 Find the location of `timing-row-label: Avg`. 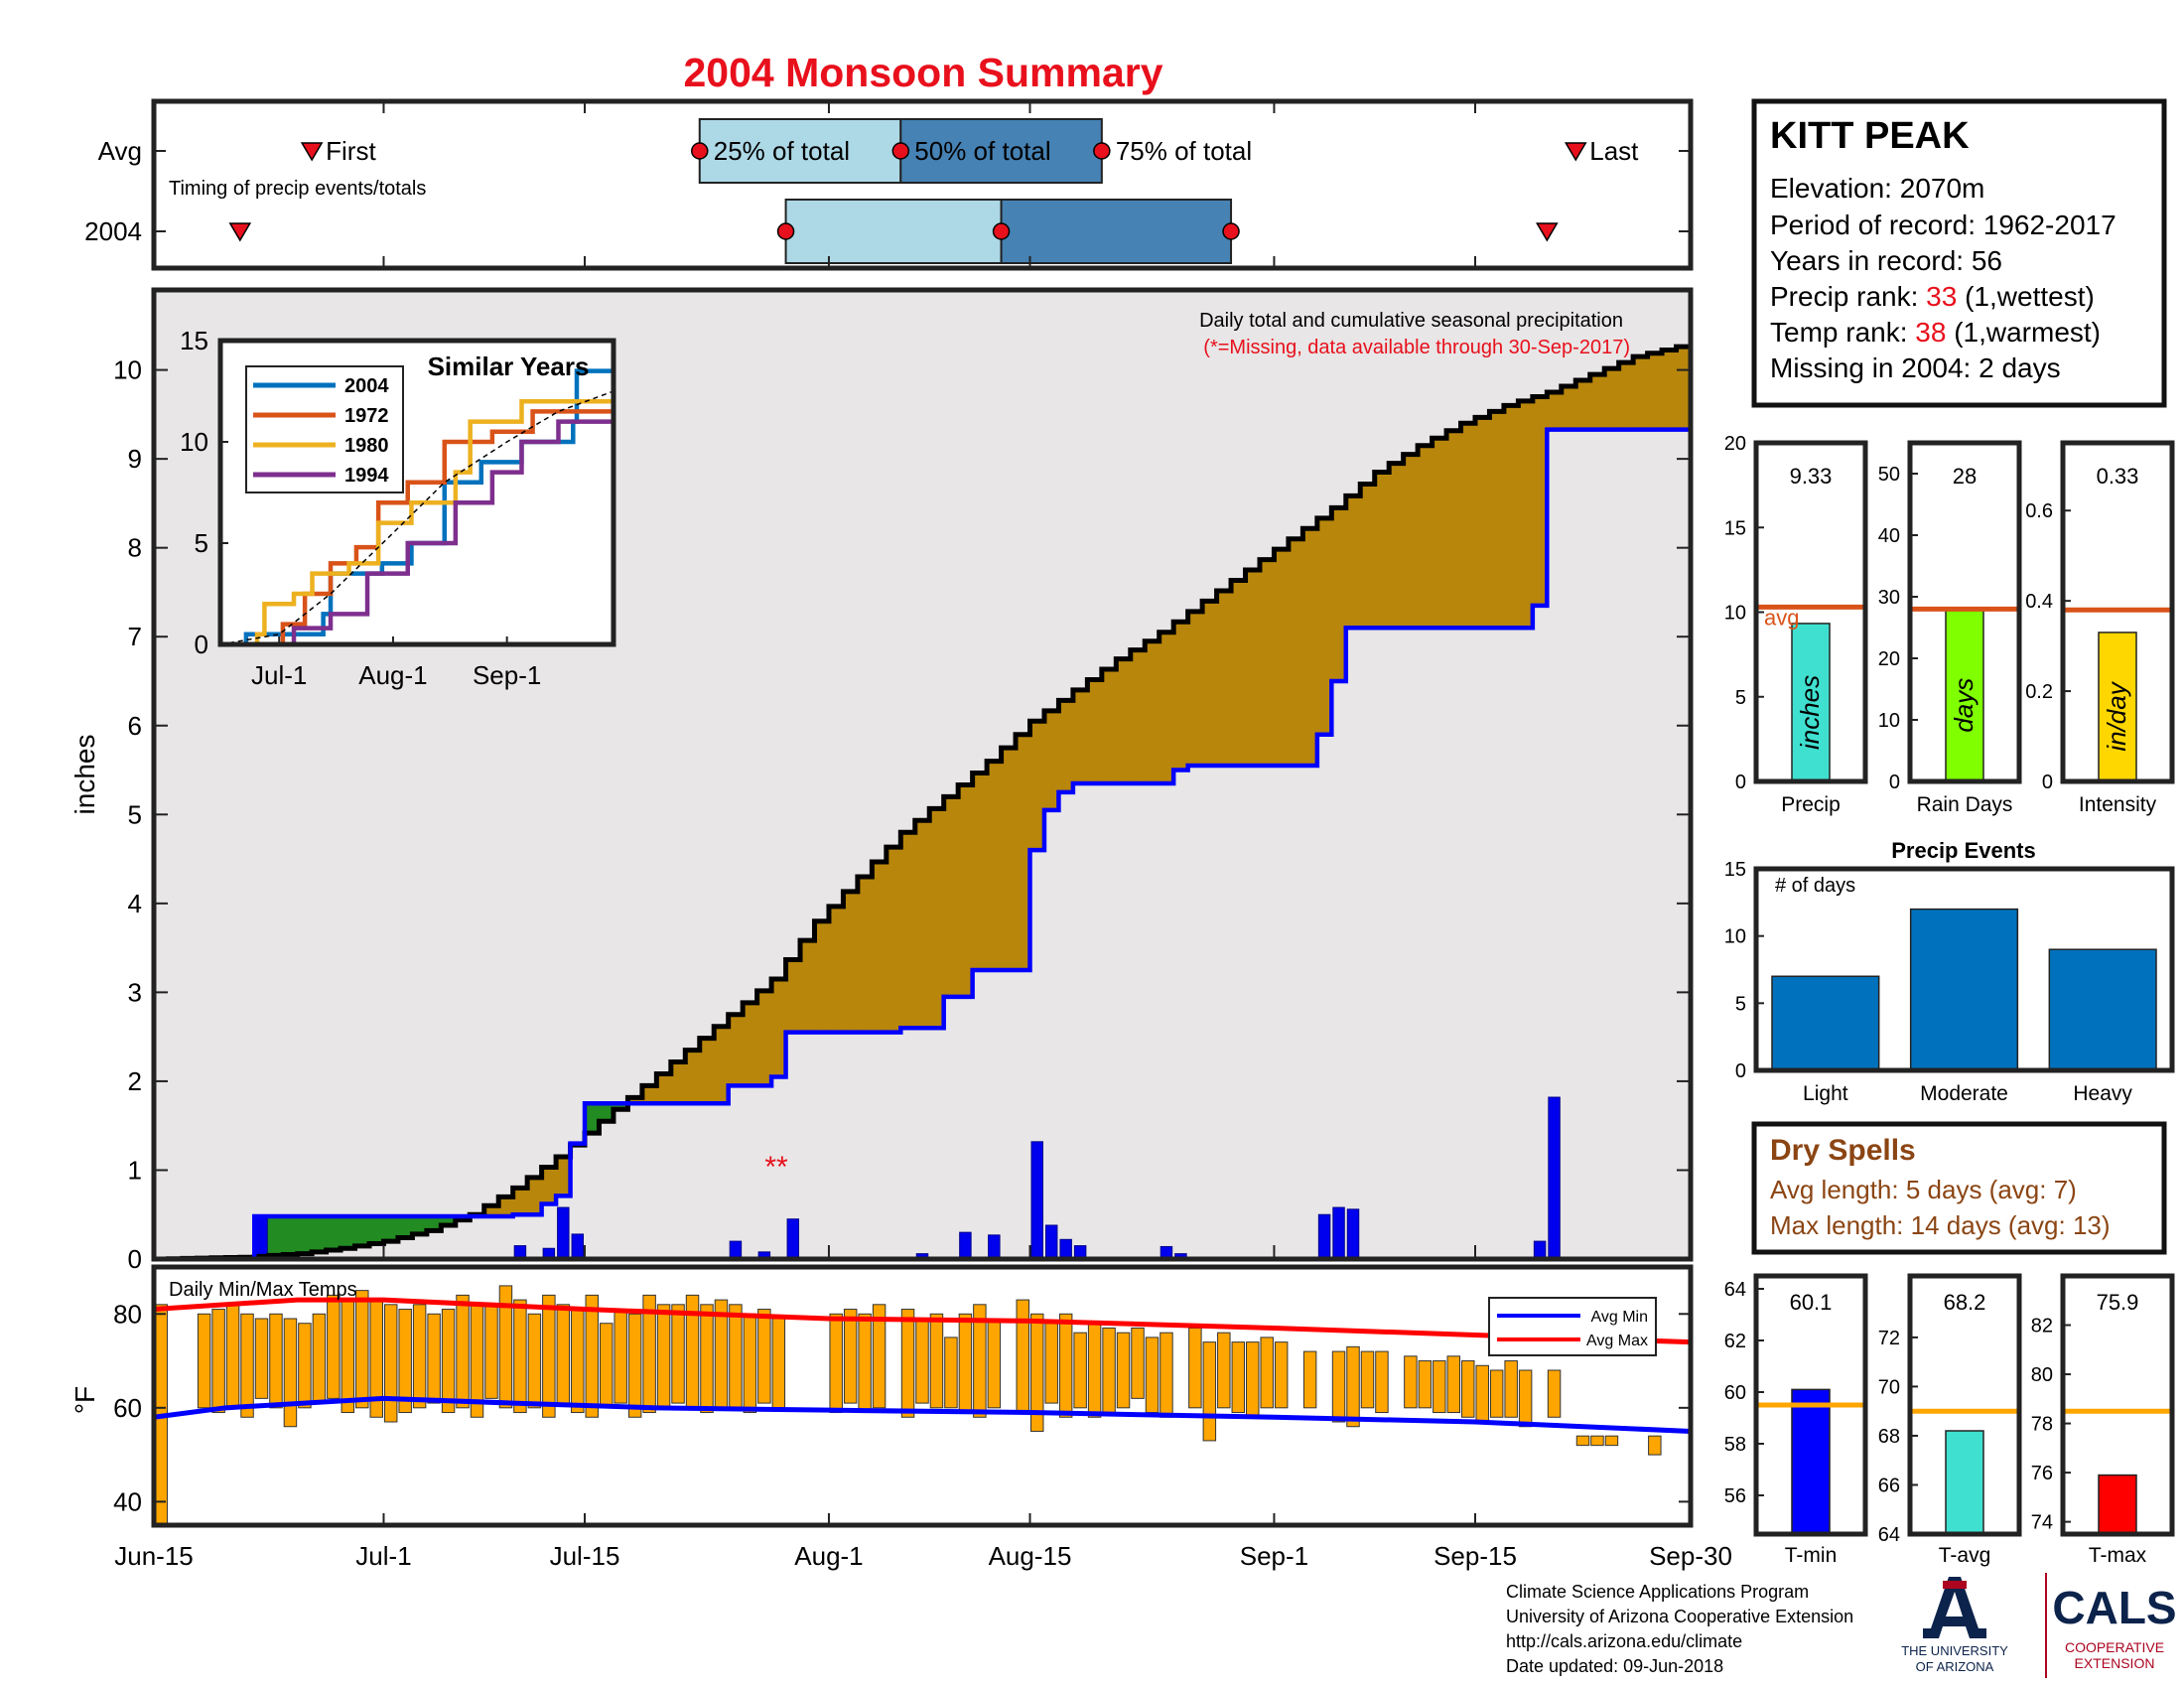

timing-row-label: Avg is located at coordinates (120, 151).